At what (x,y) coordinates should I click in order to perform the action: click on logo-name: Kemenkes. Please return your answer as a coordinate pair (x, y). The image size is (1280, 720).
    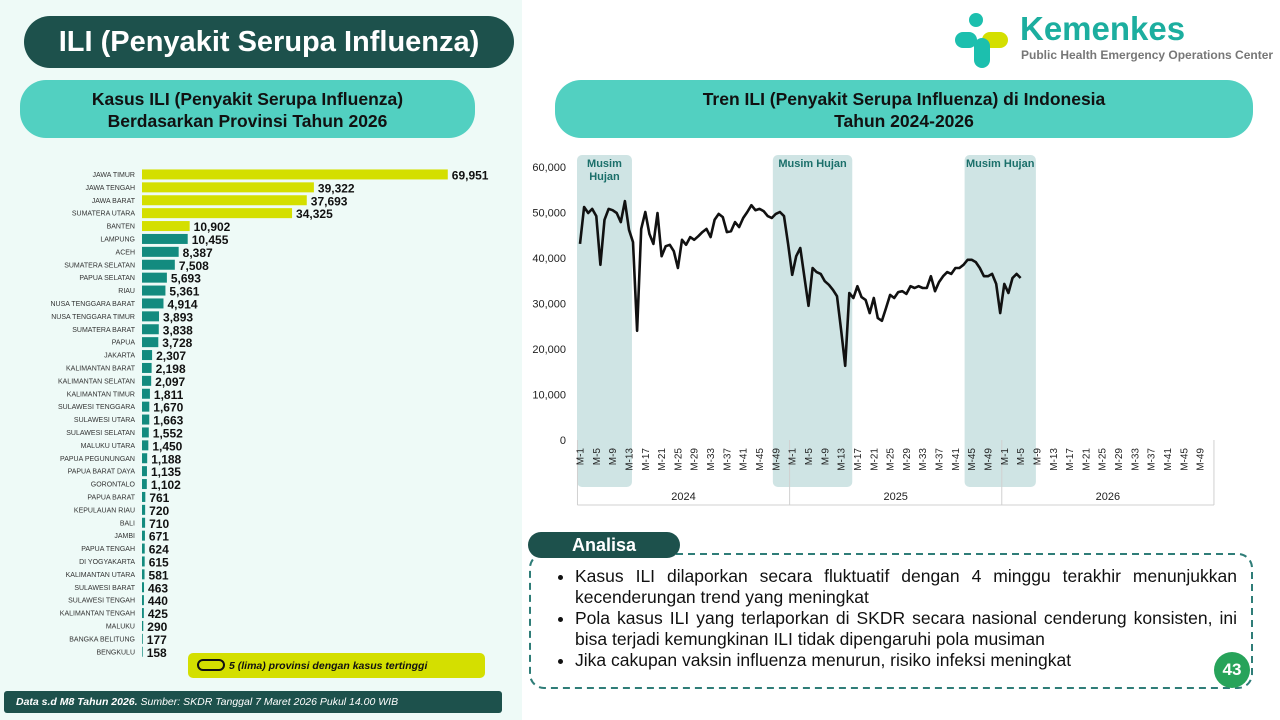
    Looking at the image, I should click on (1103, 28).